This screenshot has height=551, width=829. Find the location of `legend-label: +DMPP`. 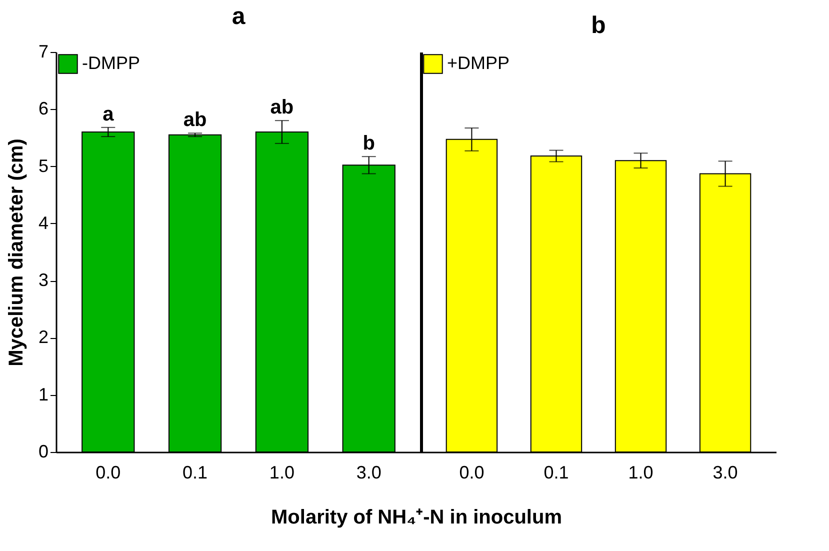

legend-label: +DMPP is located at coordinates (478, 63).